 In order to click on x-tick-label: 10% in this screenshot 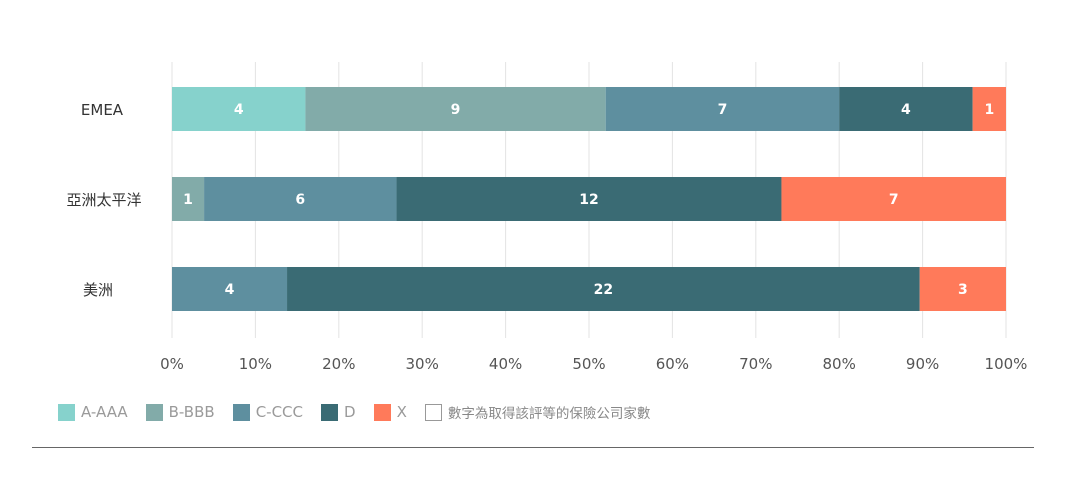, I will do `click(255, 364)`.